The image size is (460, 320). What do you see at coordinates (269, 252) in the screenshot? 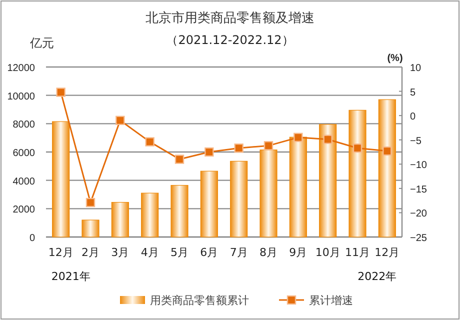
I see `x-tick-label: 8月` at bounding box center [269, 252].